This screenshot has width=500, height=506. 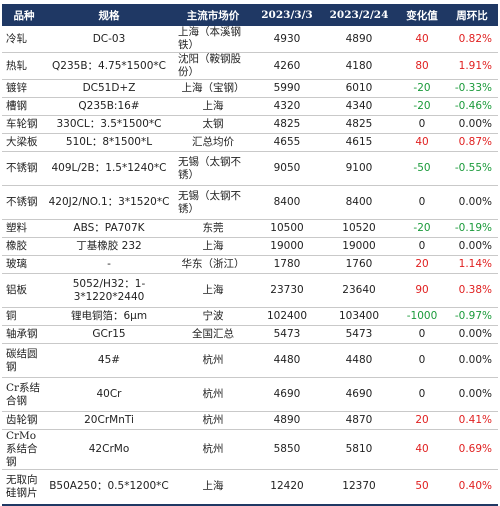 What do you see at coordinates (287, 487) in the screenshot?
I see `price-current-cell: 12420` at bounding box center [287, 487].